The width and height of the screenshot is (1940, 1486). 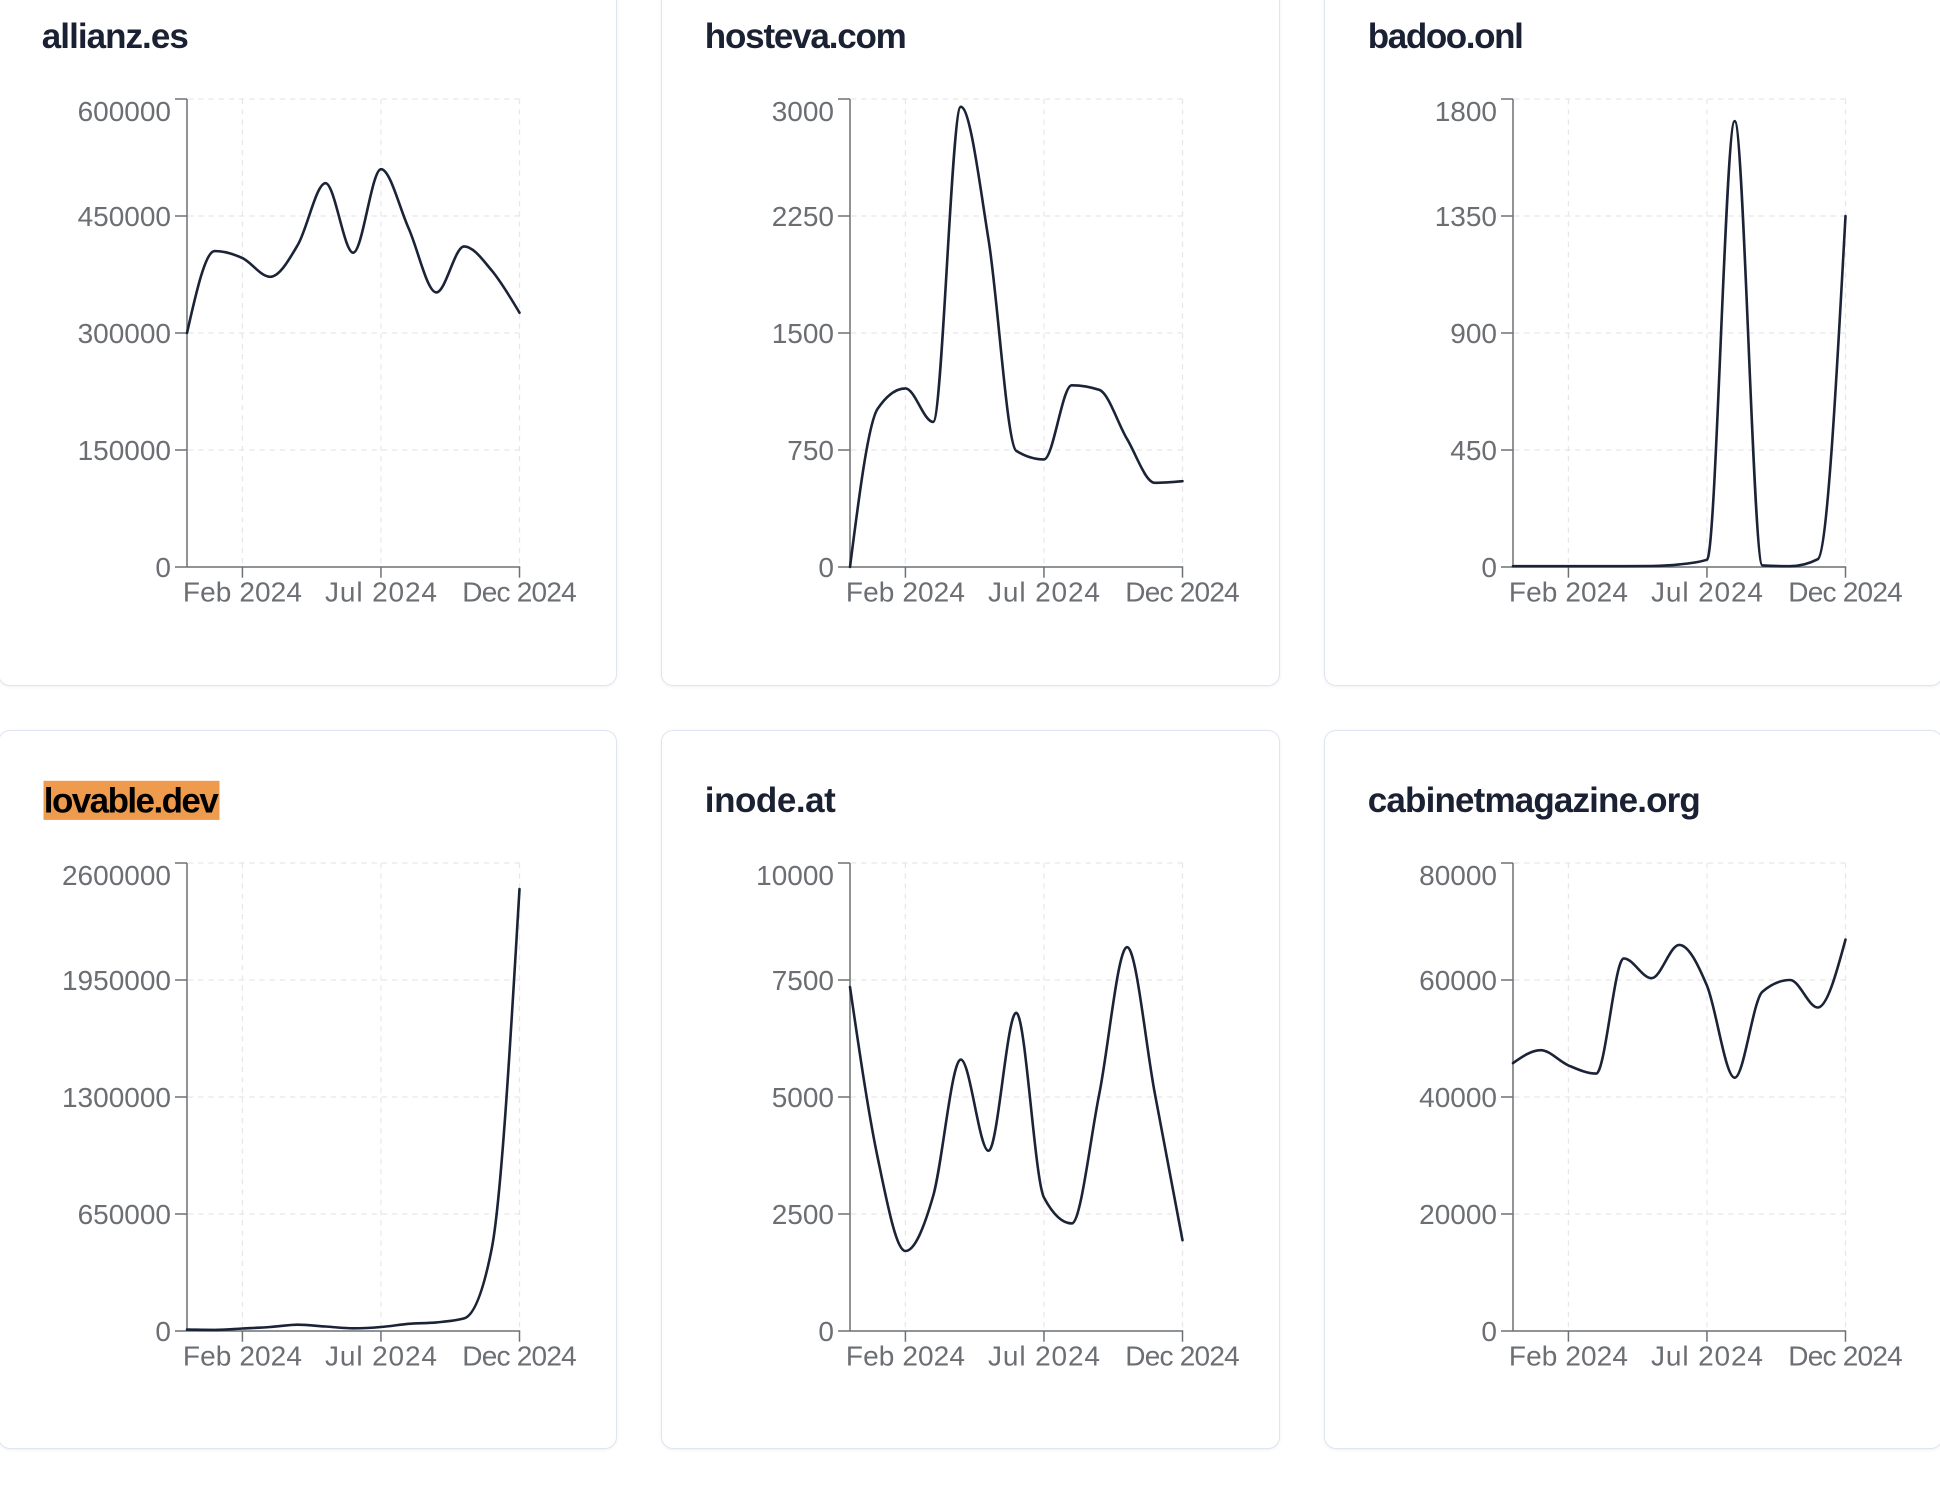 I want to click on svg-text: 5000, so click(x=803, y=1097).